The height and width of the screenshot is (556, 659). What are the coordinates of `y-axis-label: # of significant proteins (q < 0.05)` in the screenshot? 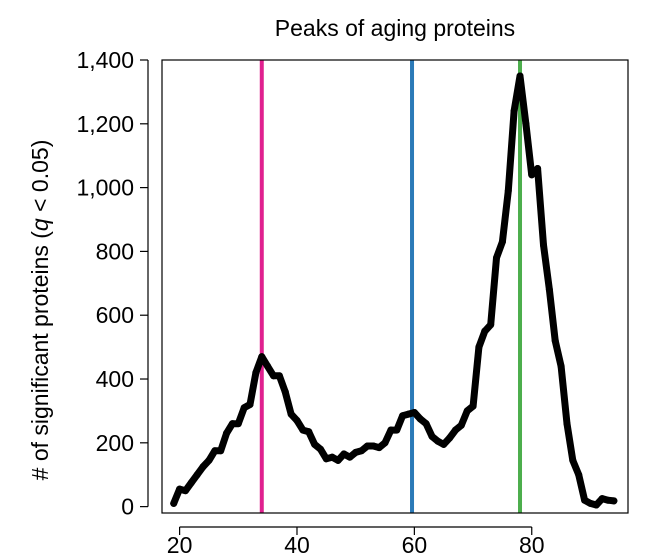 It's located at (40, 310).